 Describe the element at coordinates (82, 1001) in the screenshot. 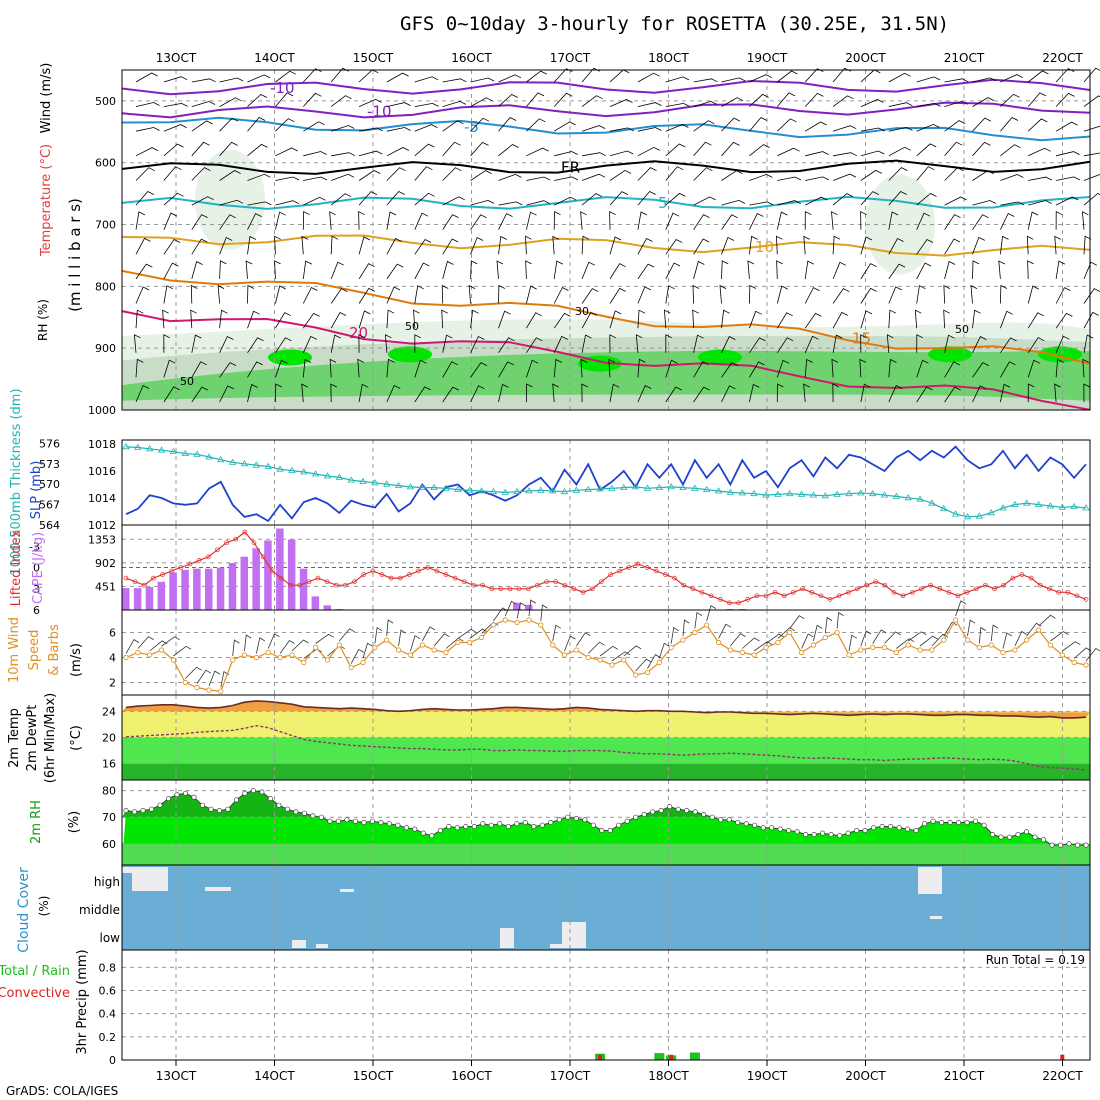

I see `y-title-precip: 3hr Precip (mm)` at that location.